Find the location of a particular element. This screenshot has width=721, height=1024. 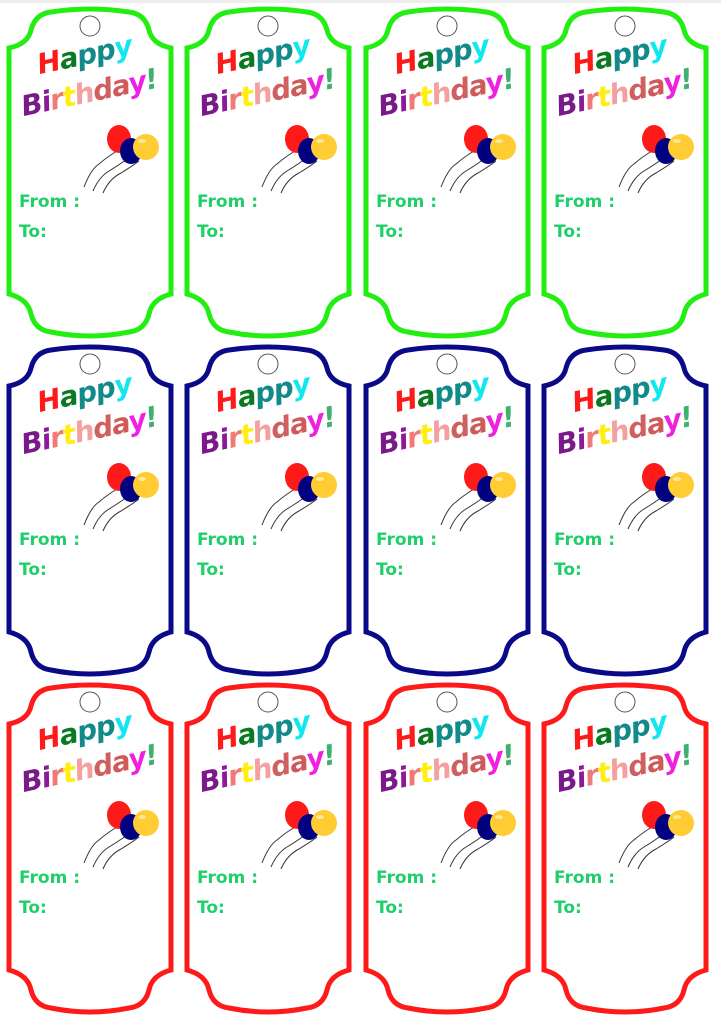

page-top-edge is located at coordinates (360, 1).